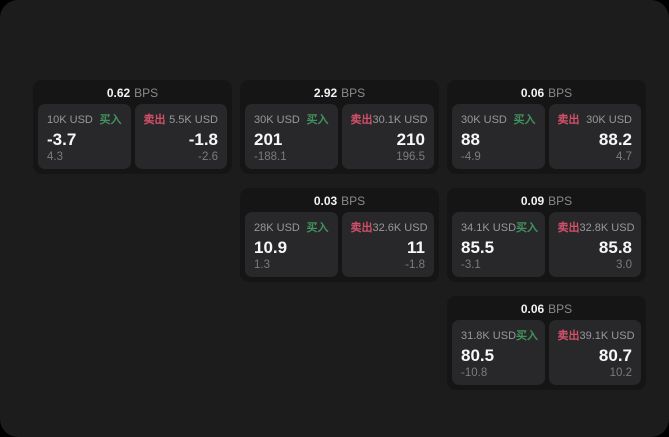 The height and width of the screenshot is (437, 669). I want to click on card-header: 0.09 BPS, so click(546, 201).